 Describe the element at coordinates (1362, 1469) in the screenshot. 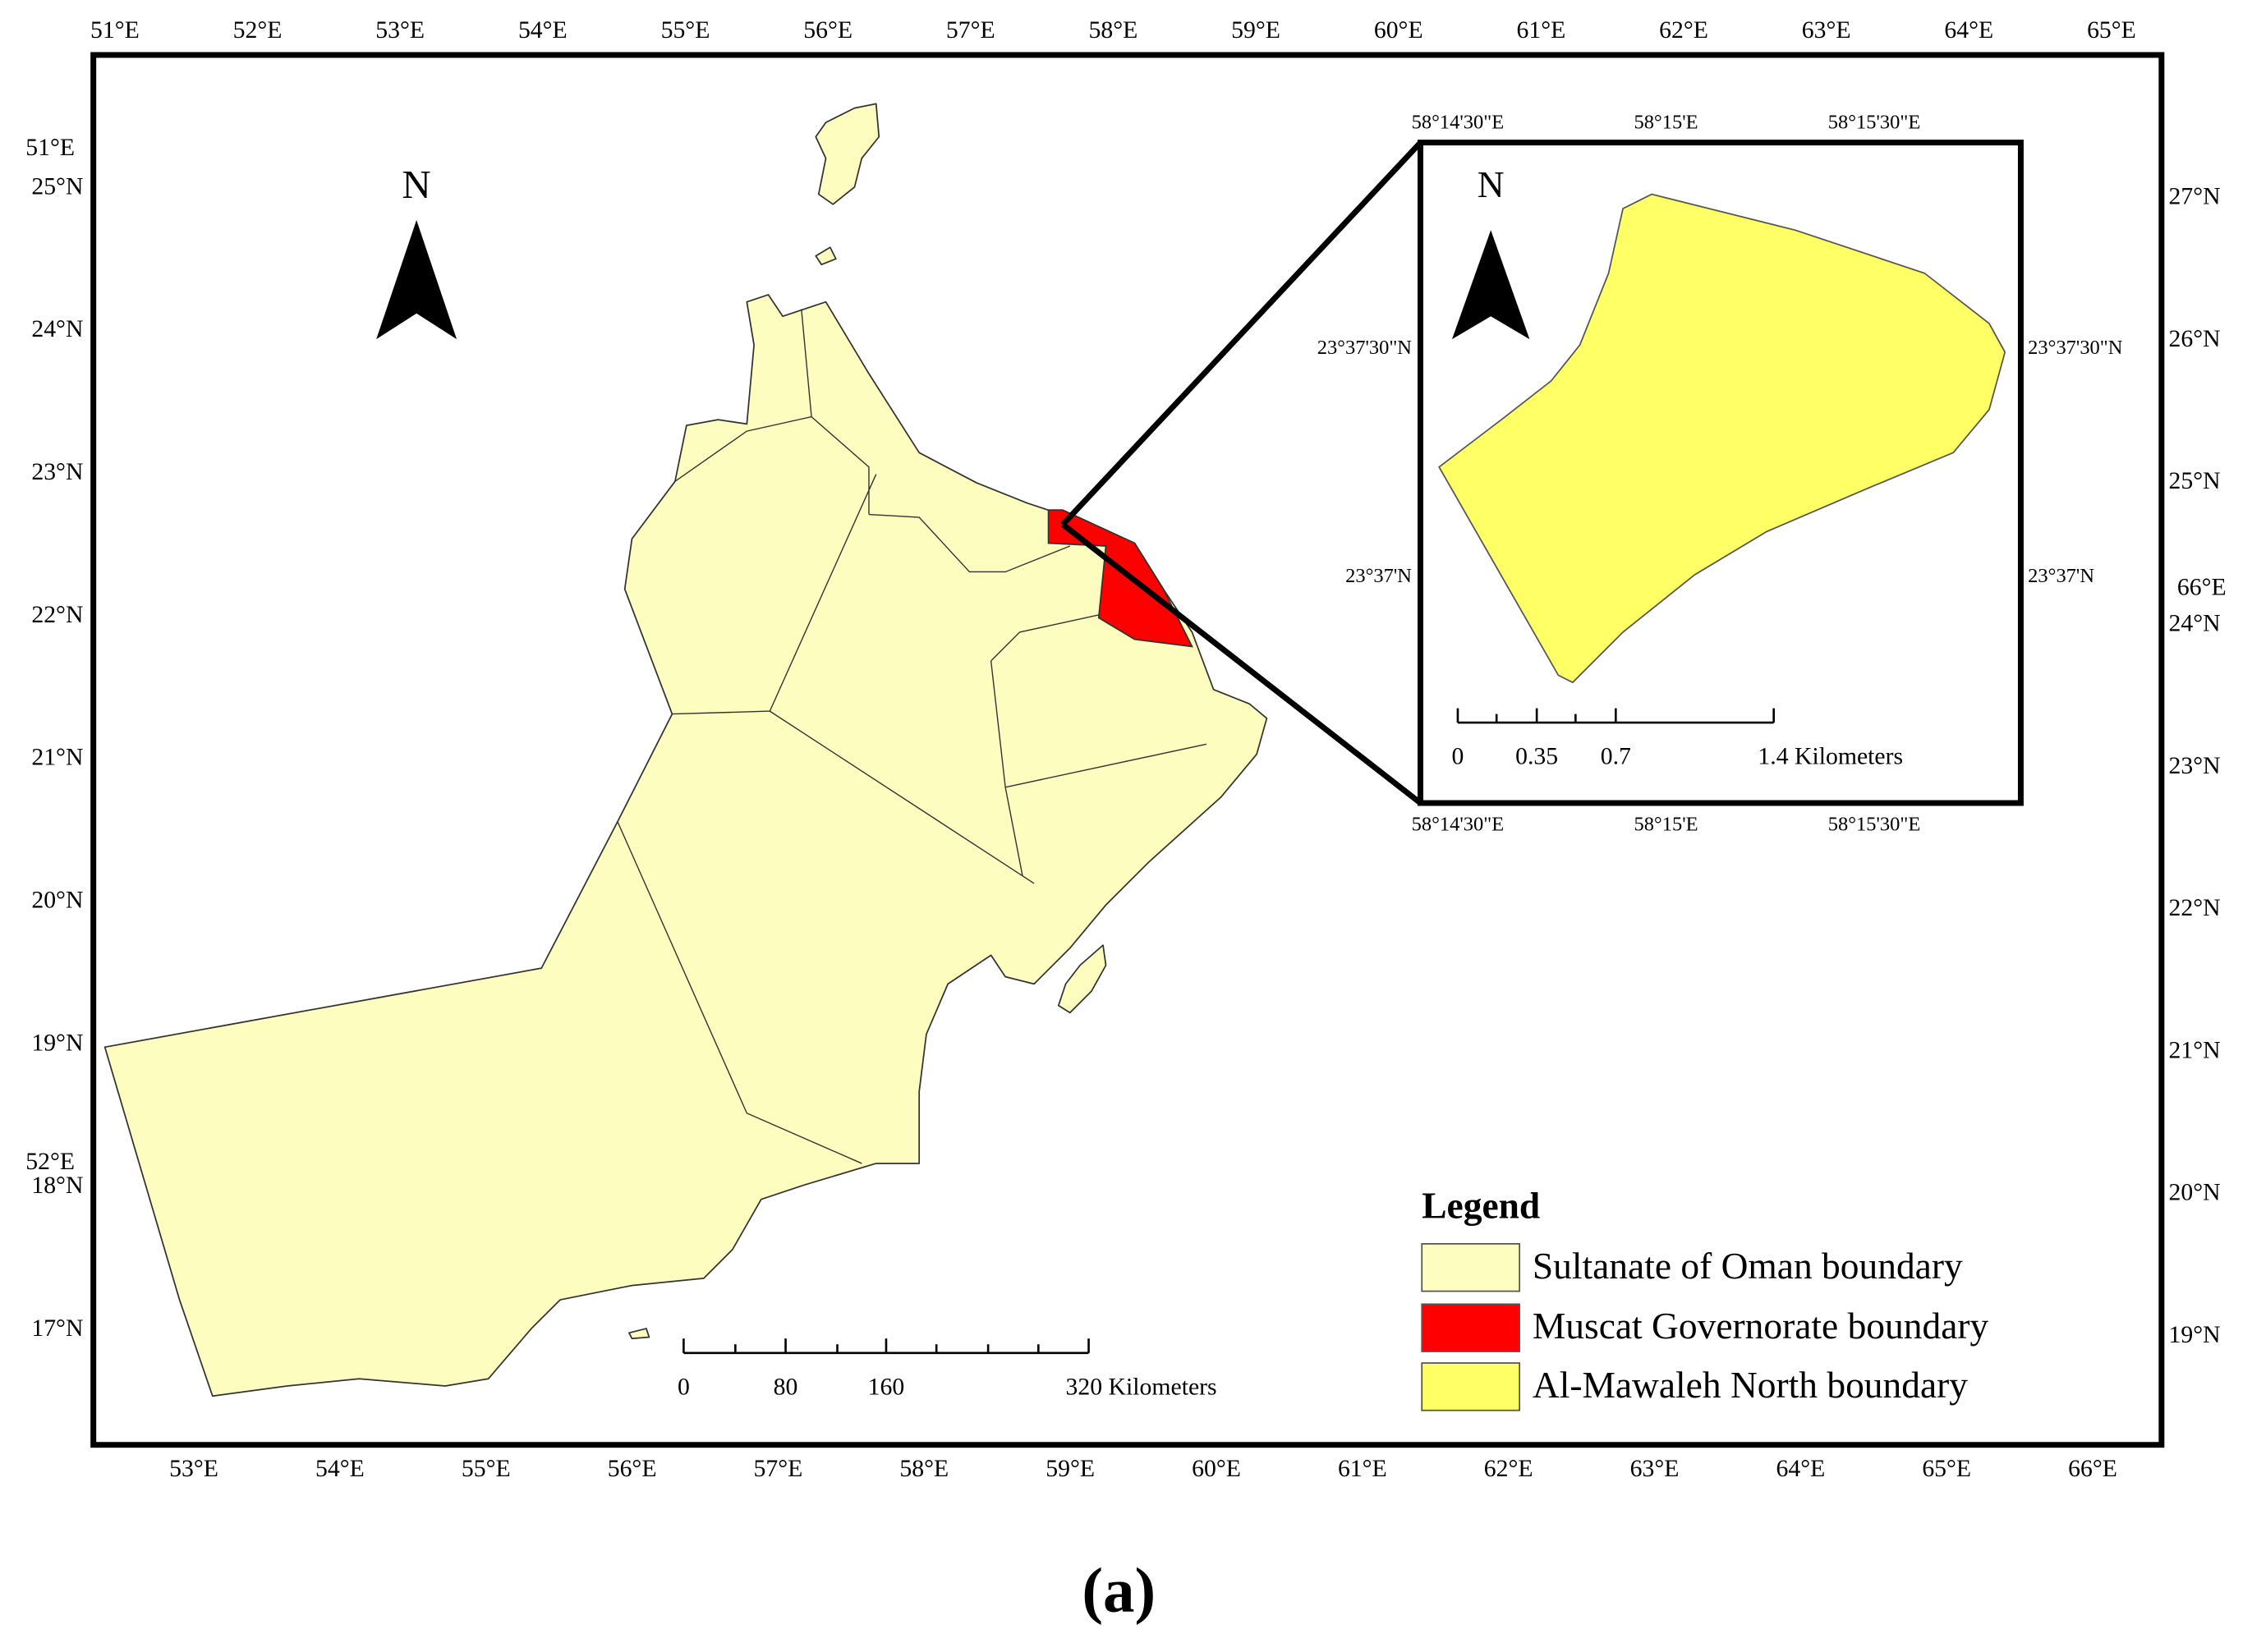

I see `bottom-lon-label: 61°E` at that location.